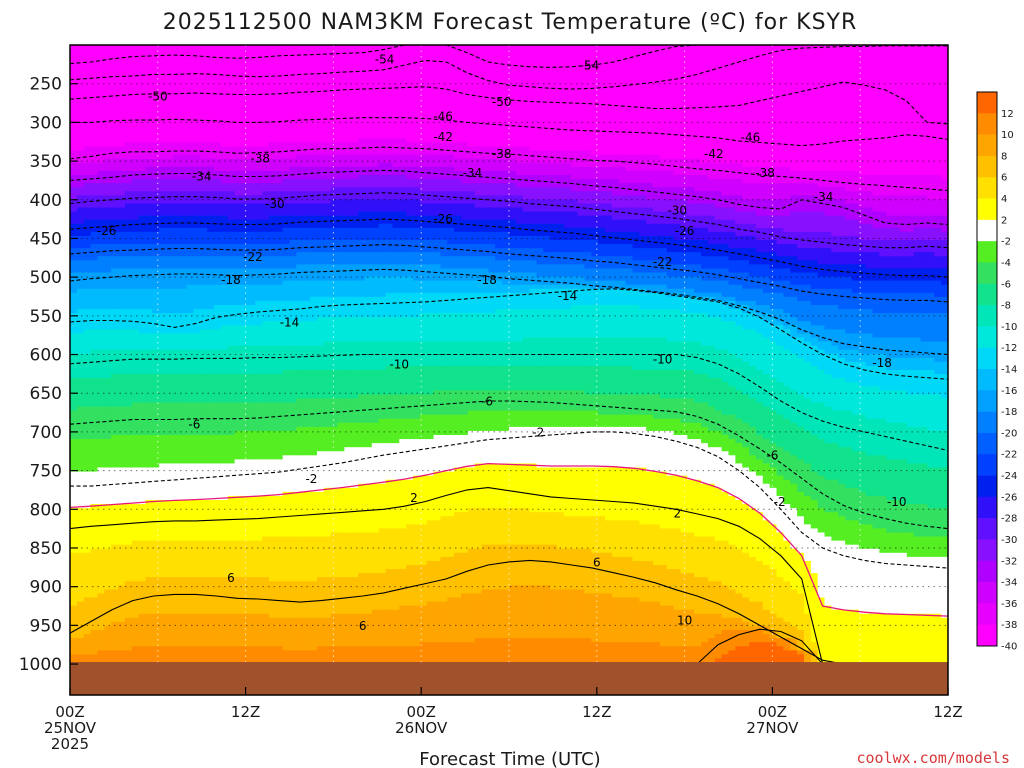 This screenshot has height=768, width=1024. Describe the element at coordinates (443, 117) in the screenshot. I see `isotherm-label: -46` at that location.